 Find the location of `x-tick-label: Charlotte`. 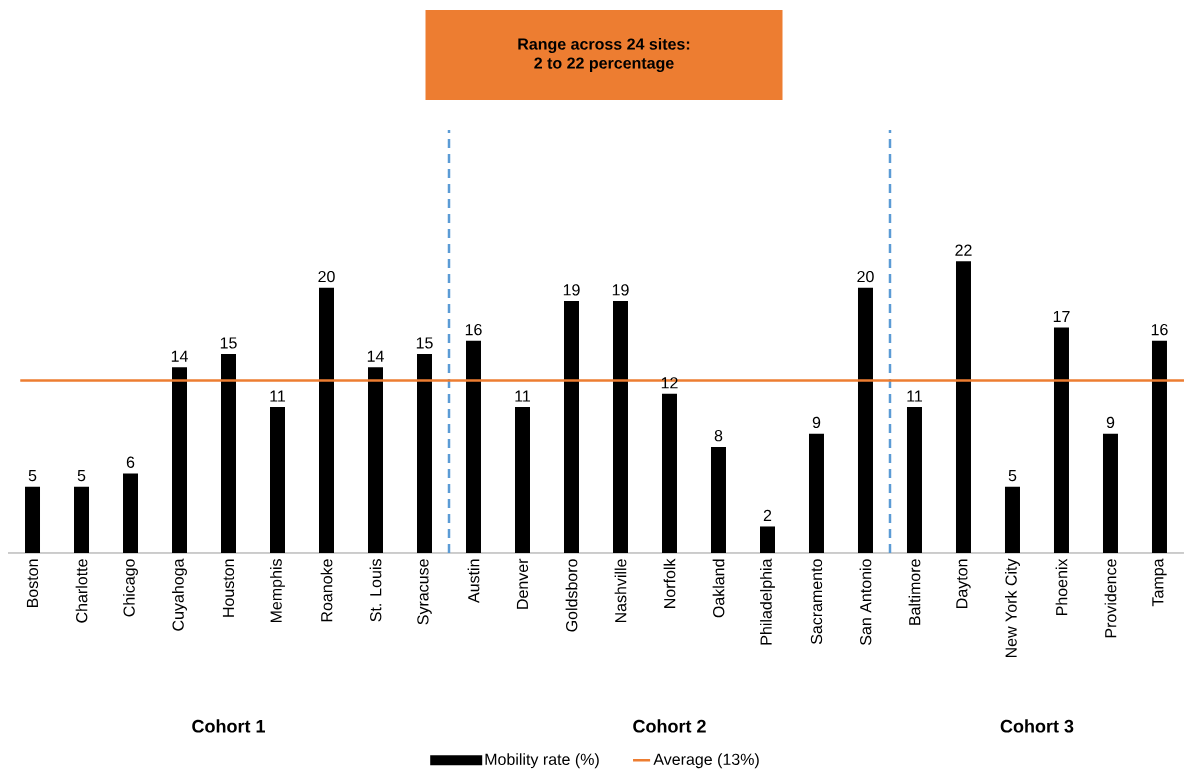

x-tick-label: Charlotte is located at coordinates (81, 591).